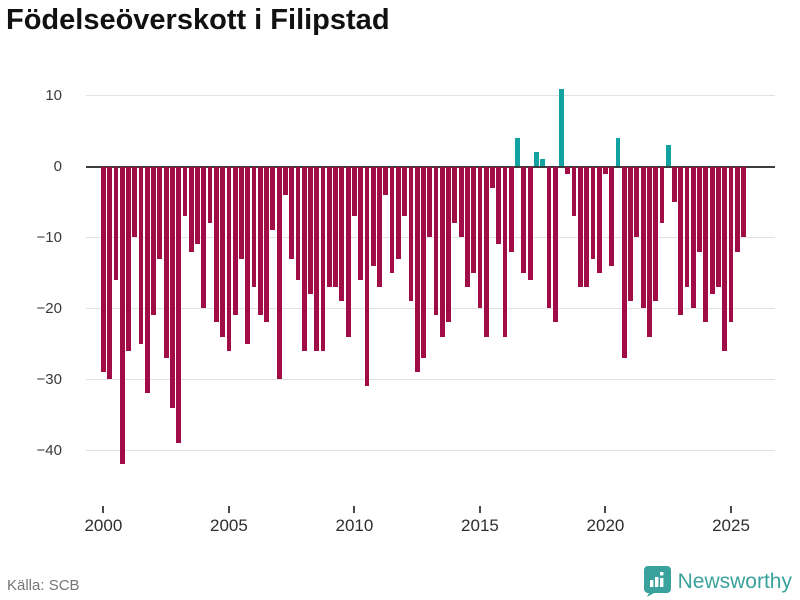 The height and width of the screenshot is (600, 800). What do you see at coordinates (49, 308) in the screenshot?
I see `y-tick-label: −20` at bounding box center [49, 308].